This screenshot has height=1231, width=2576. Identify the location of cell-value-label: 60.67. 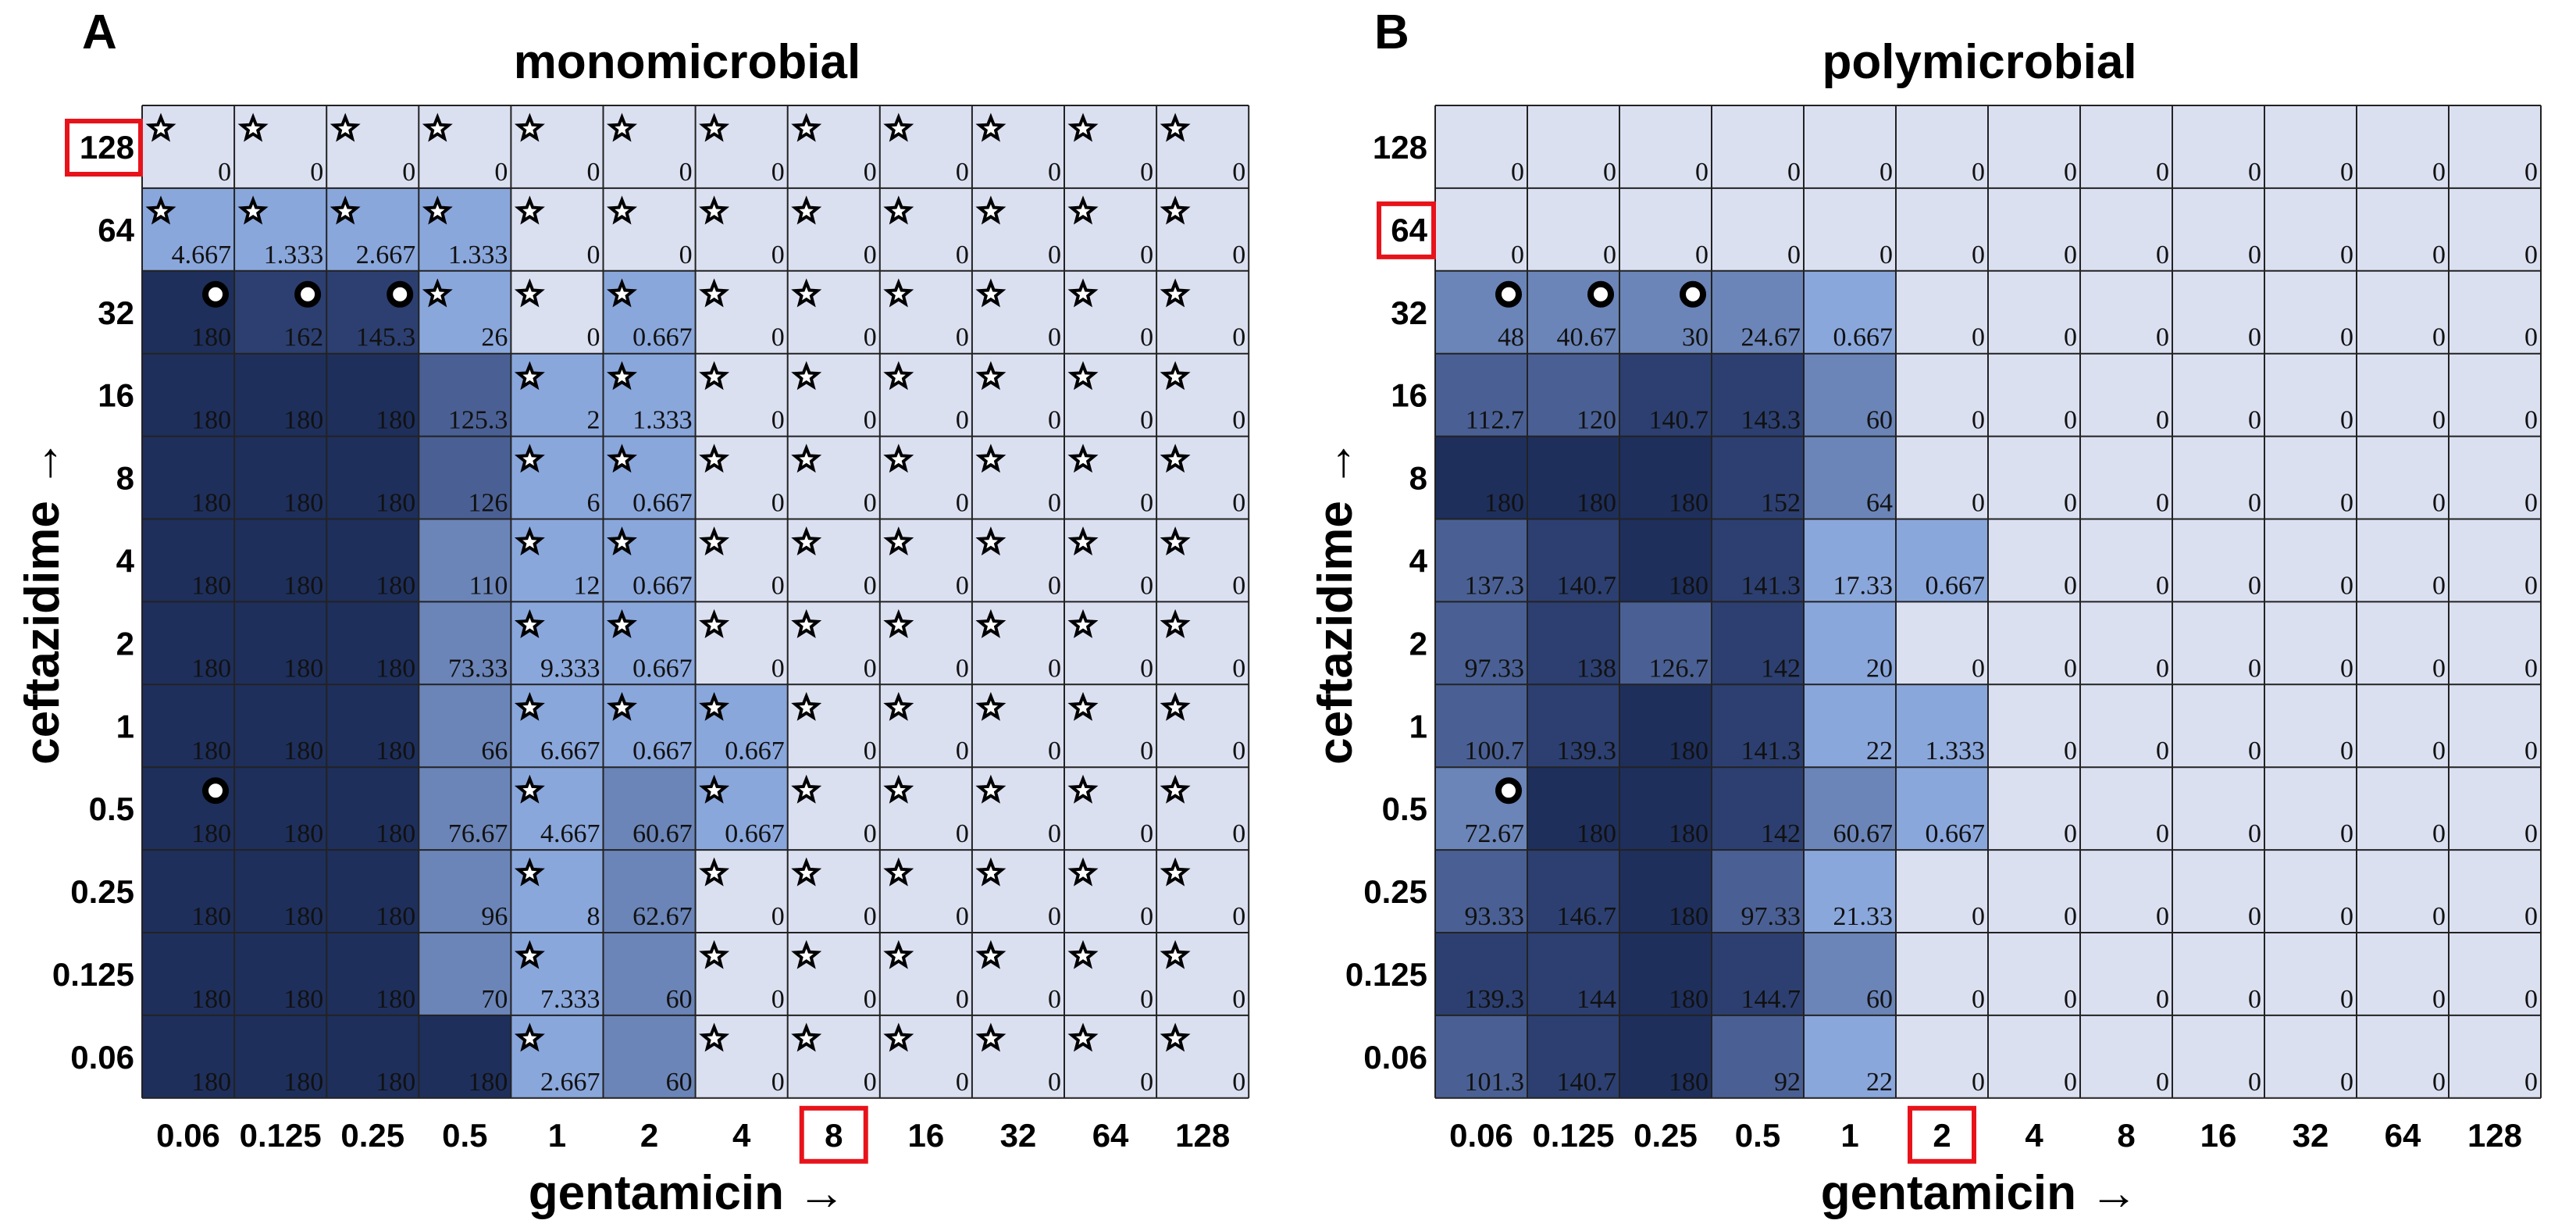
(662, 833).